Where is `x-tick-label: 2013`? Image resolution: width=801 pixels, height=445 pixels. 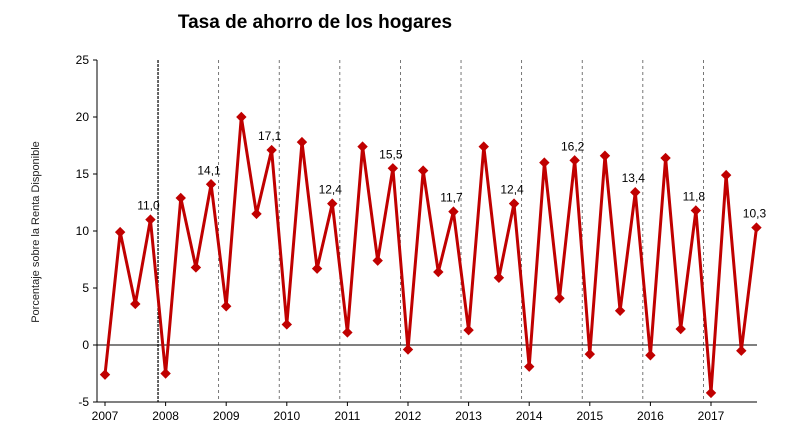 x-tick-label: 2013 is located at coordinates (468, 416).